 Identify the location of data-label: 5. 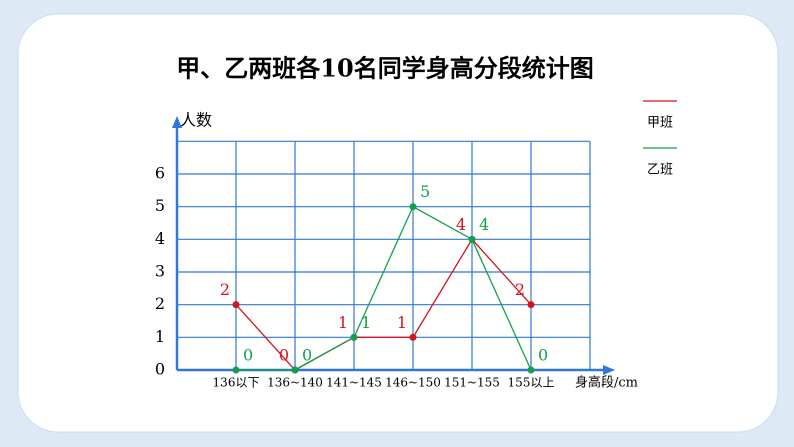
(425, 191).